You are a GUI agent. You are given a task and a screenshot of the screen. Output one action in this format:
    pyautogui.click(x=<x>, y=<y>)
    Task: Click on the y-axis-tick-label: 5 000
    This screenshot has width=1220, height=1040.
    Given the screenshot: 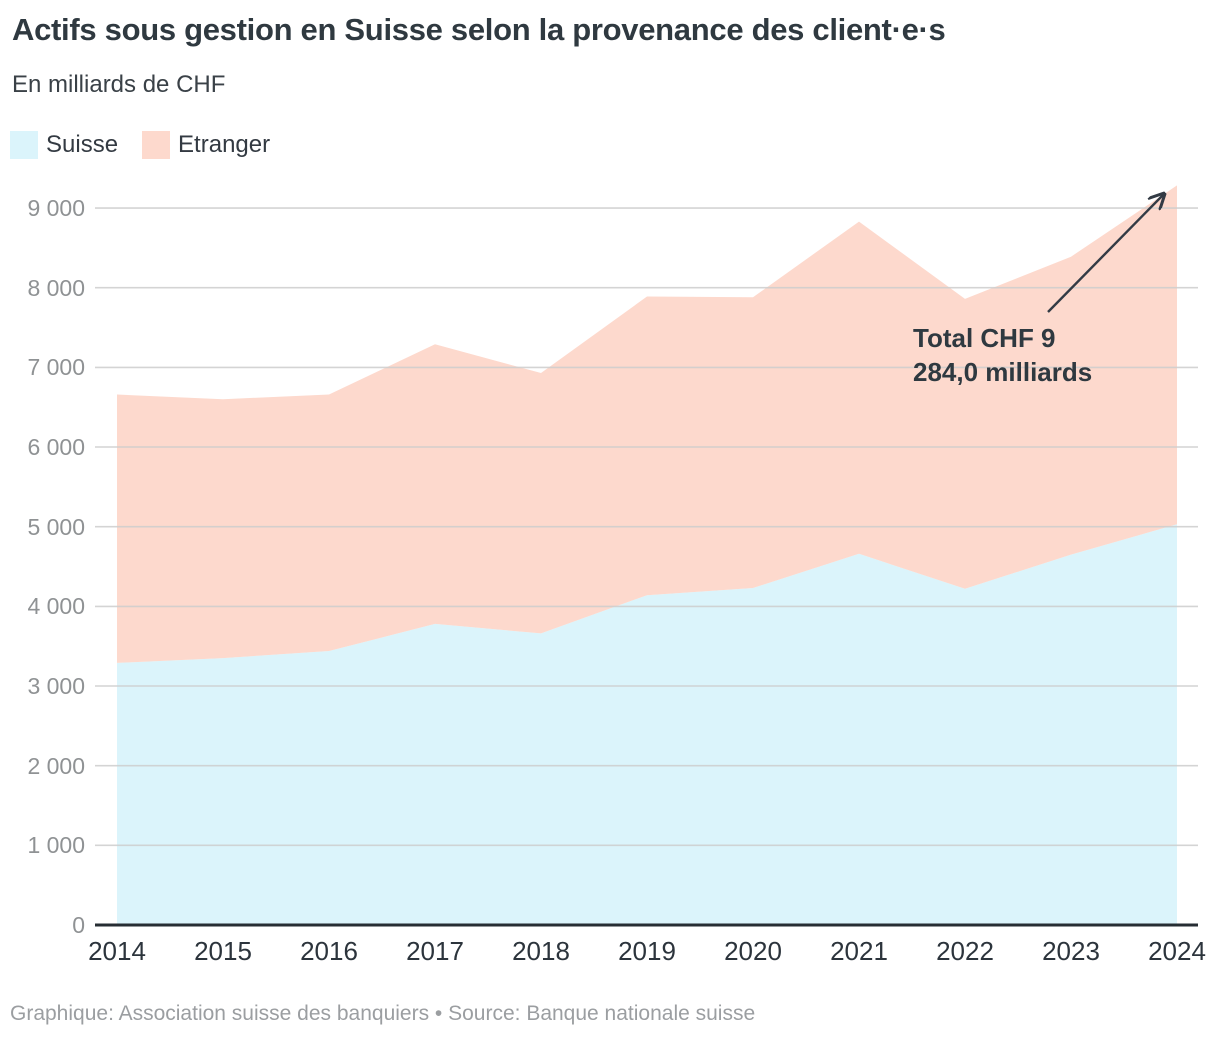 What is the action you would take?
    pyautogui.click(x=56, y=526)
    